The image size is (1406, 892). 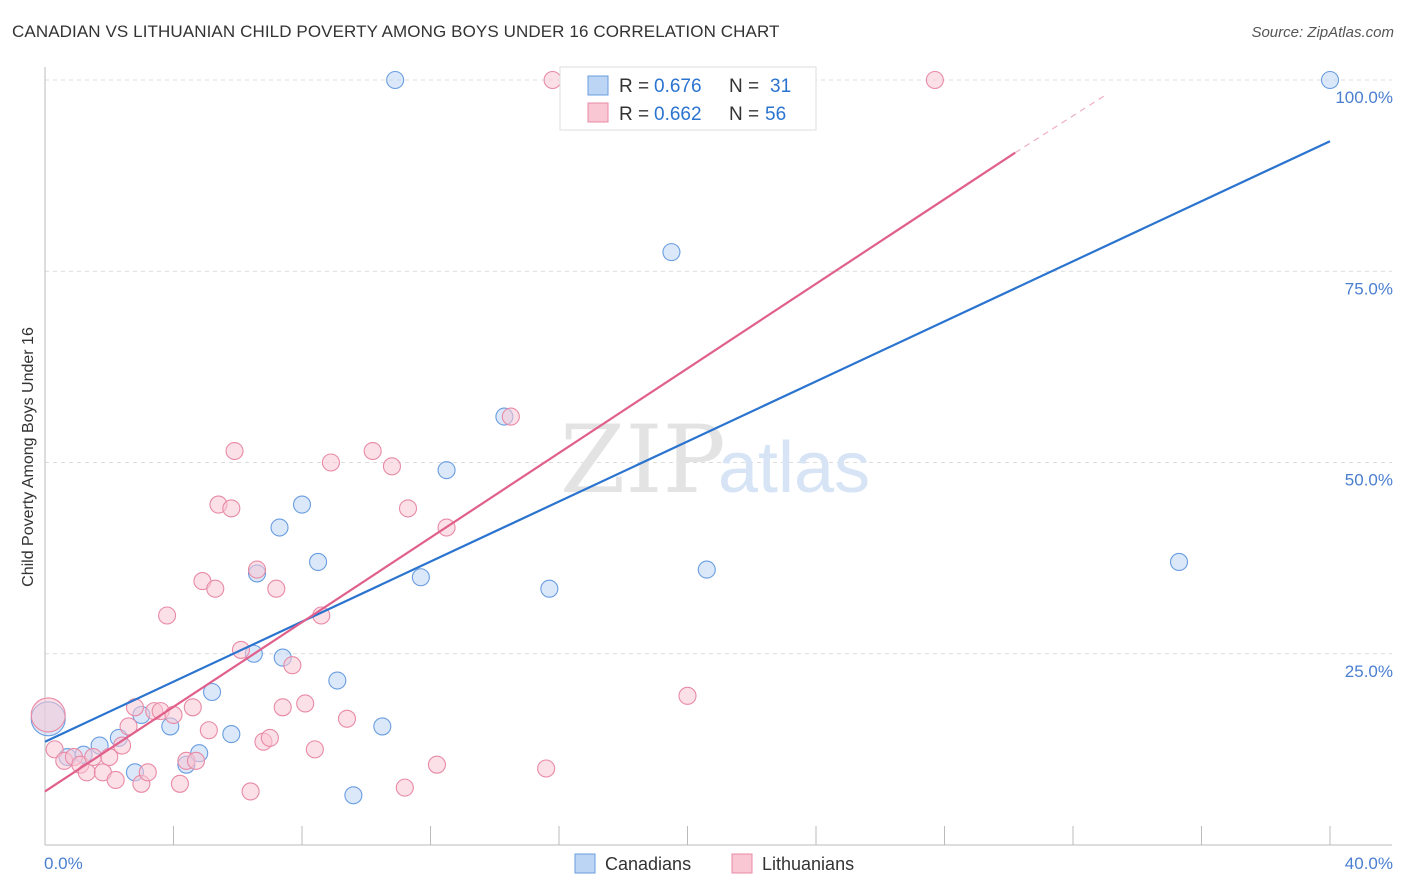 What do you see at coordinates (714, 863) in the screenshot?
I see `bottom-legend: Canadians Lithuanians` at bounding box center [714, 863].